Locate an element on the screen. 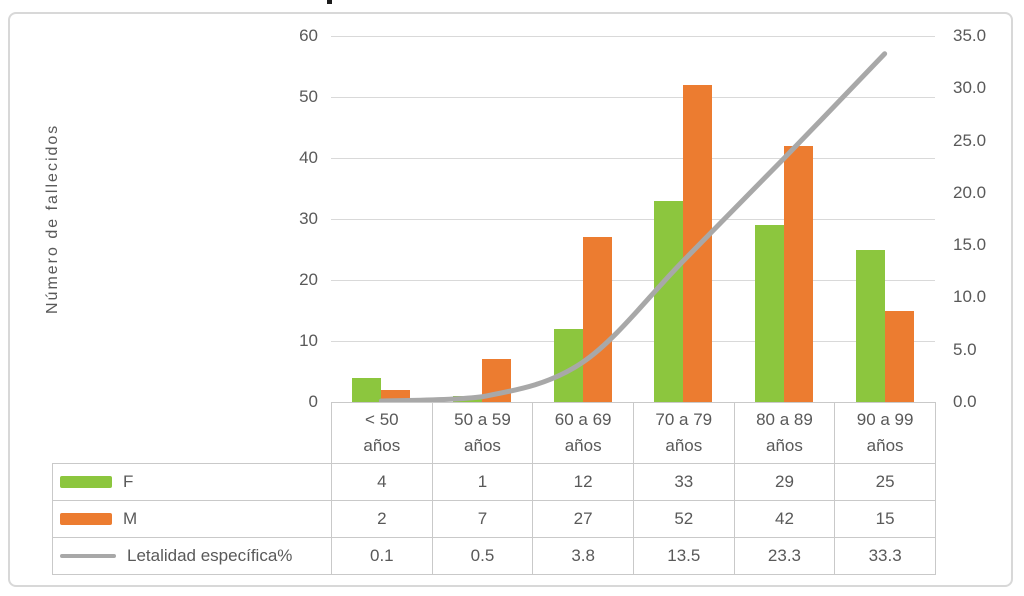 The height and width of the screenshot is (596, 1024). right-axis-tick: 20.0 is located at coordinates (970, 192).